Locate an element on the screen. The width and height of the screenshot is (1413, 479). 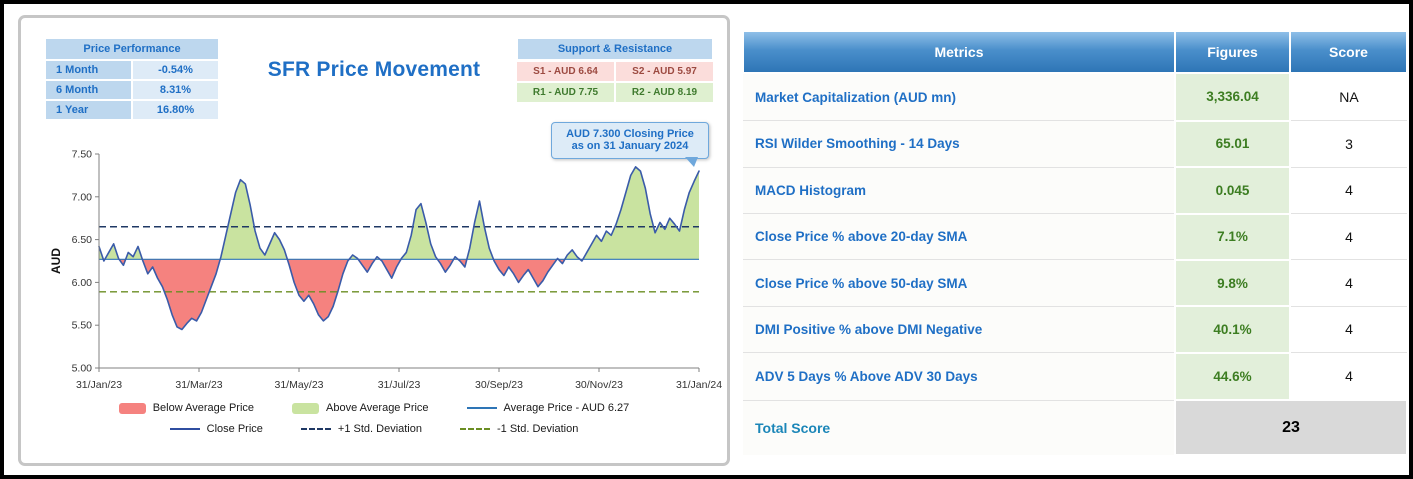
table-row: Close Price % above 50-day SMA 9.8% 4 is located at coordinates (1075, 283).